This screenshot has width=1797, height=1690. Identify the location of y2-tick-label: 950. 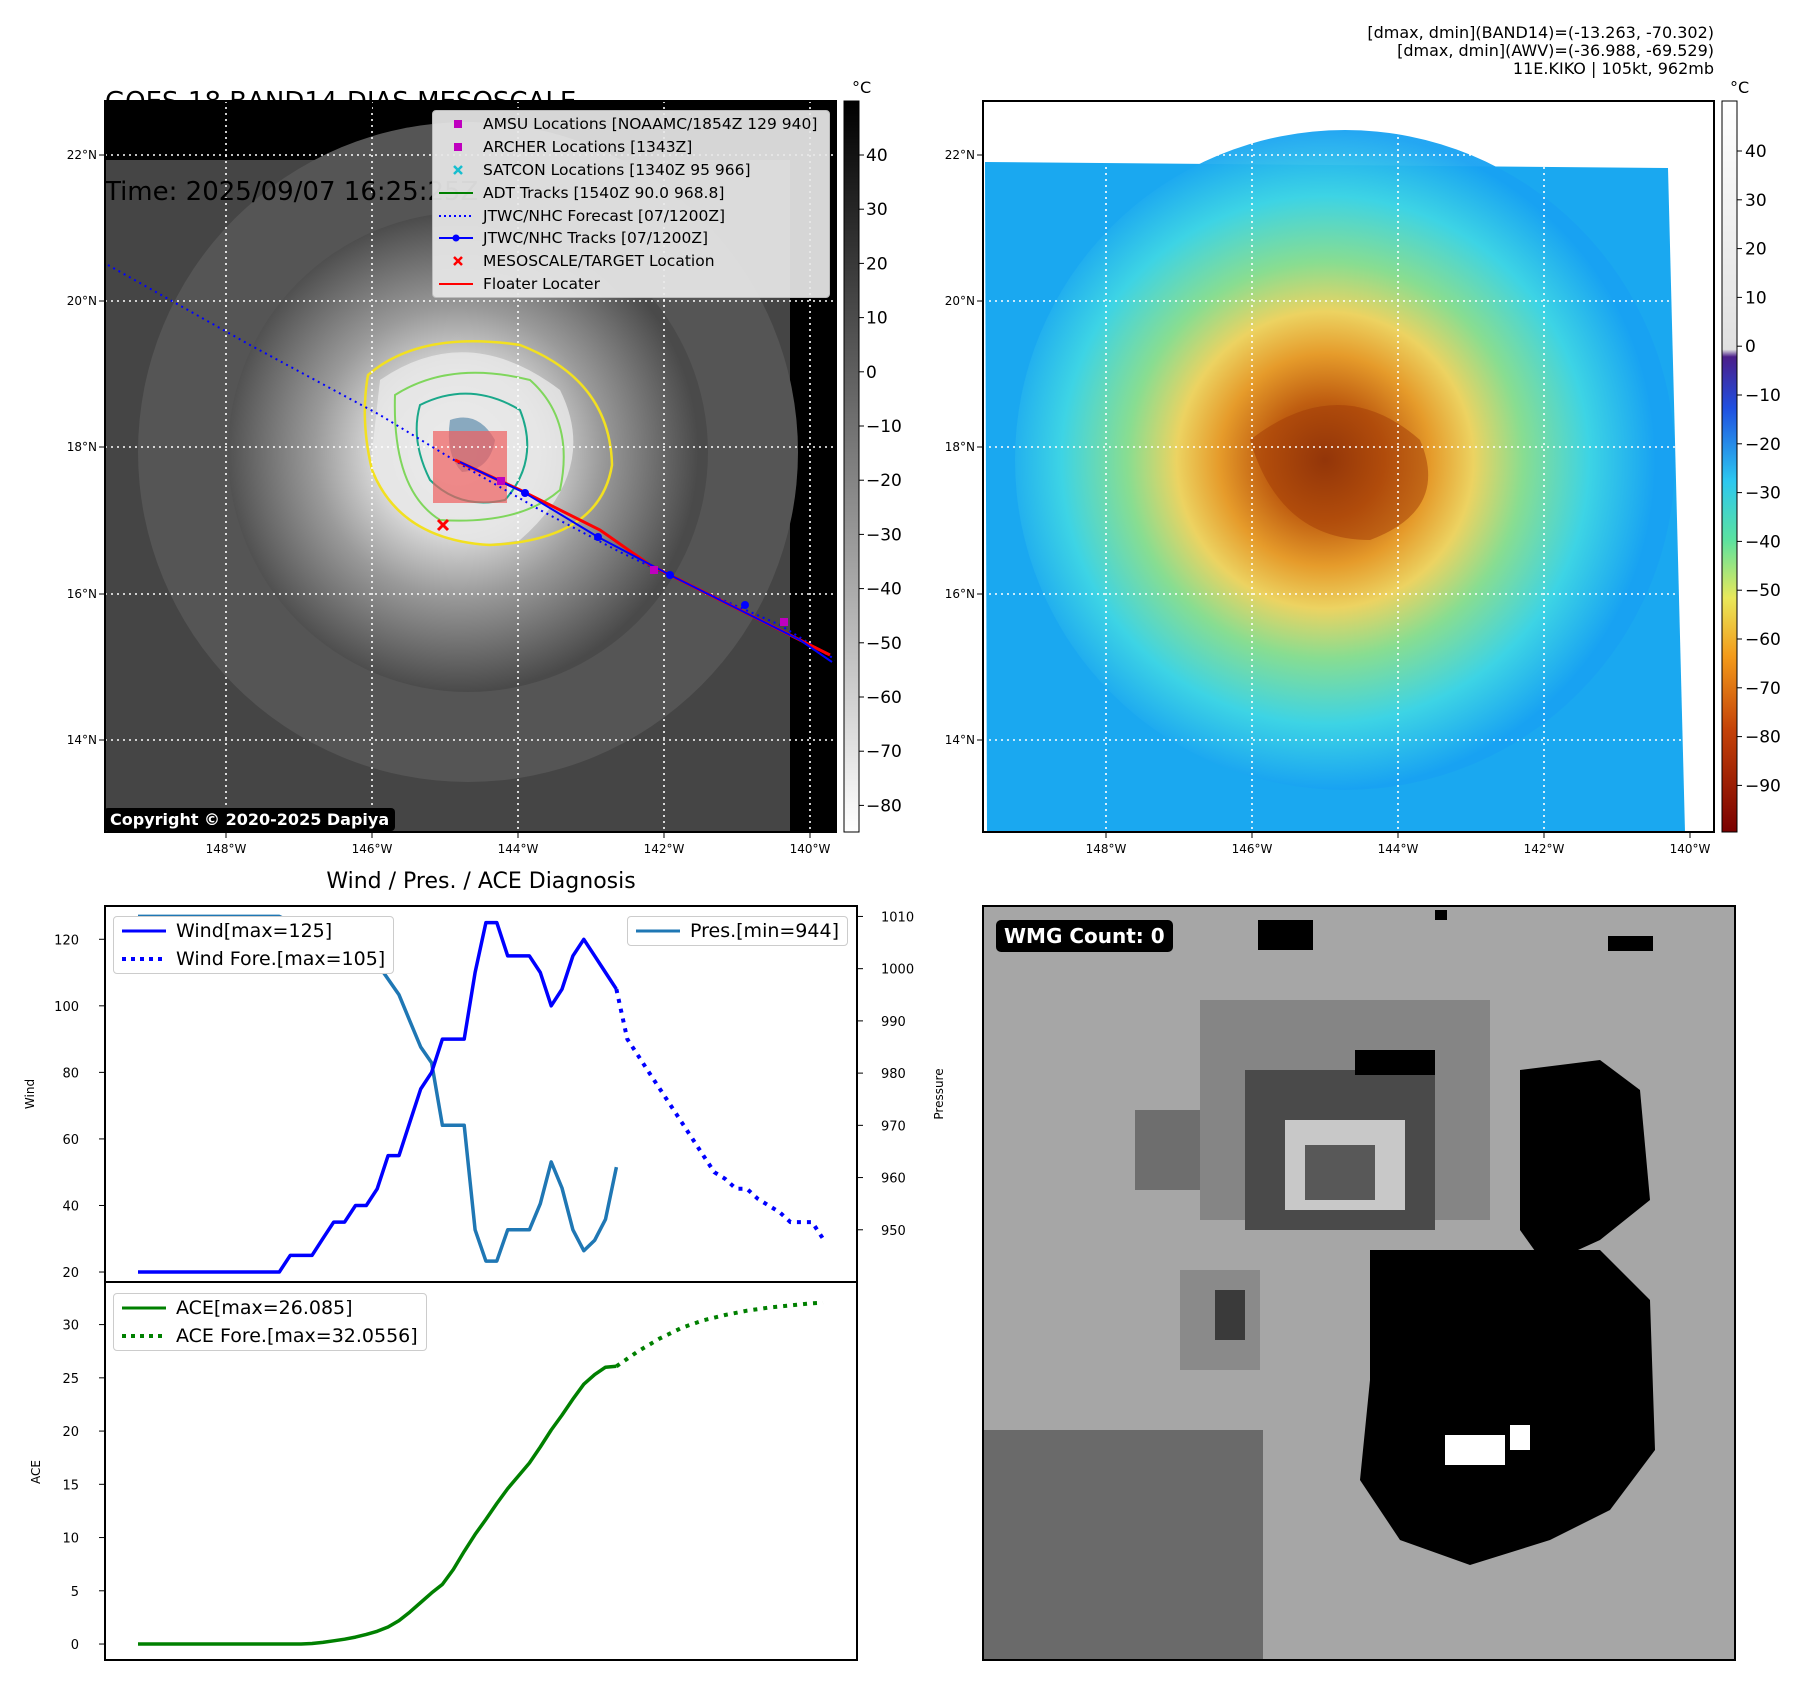
(893, 1231).